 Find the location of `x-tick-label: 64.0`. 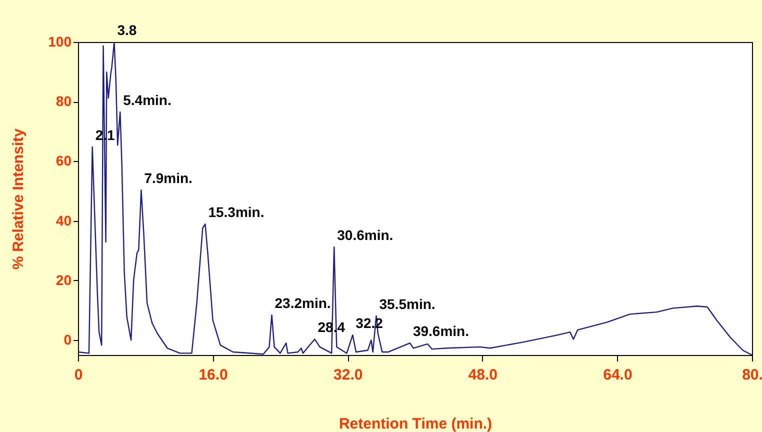

x-tick-label: 64.0 is located at coordinates (617, 375).